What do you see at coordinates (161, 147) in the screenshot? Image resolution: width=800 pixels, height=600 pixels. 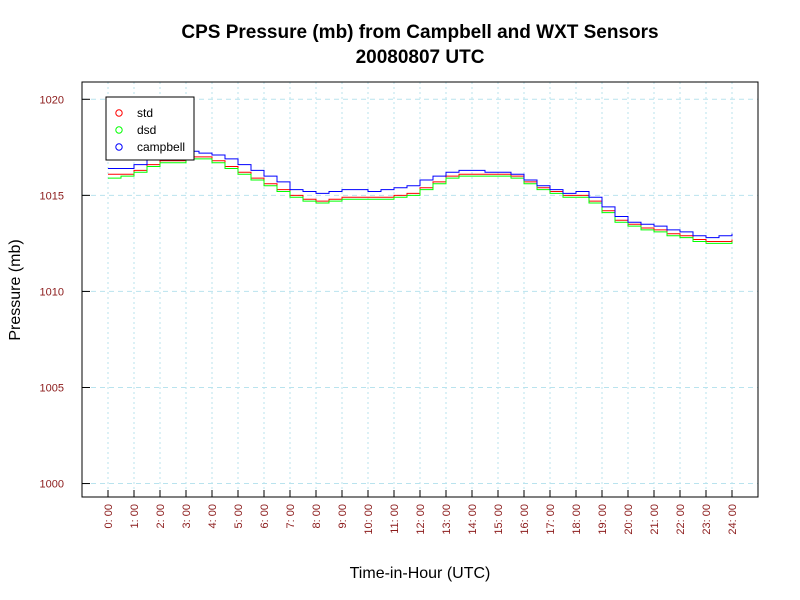 I see `legend-label-campbell: campbell` at bounding box center [161, 147].